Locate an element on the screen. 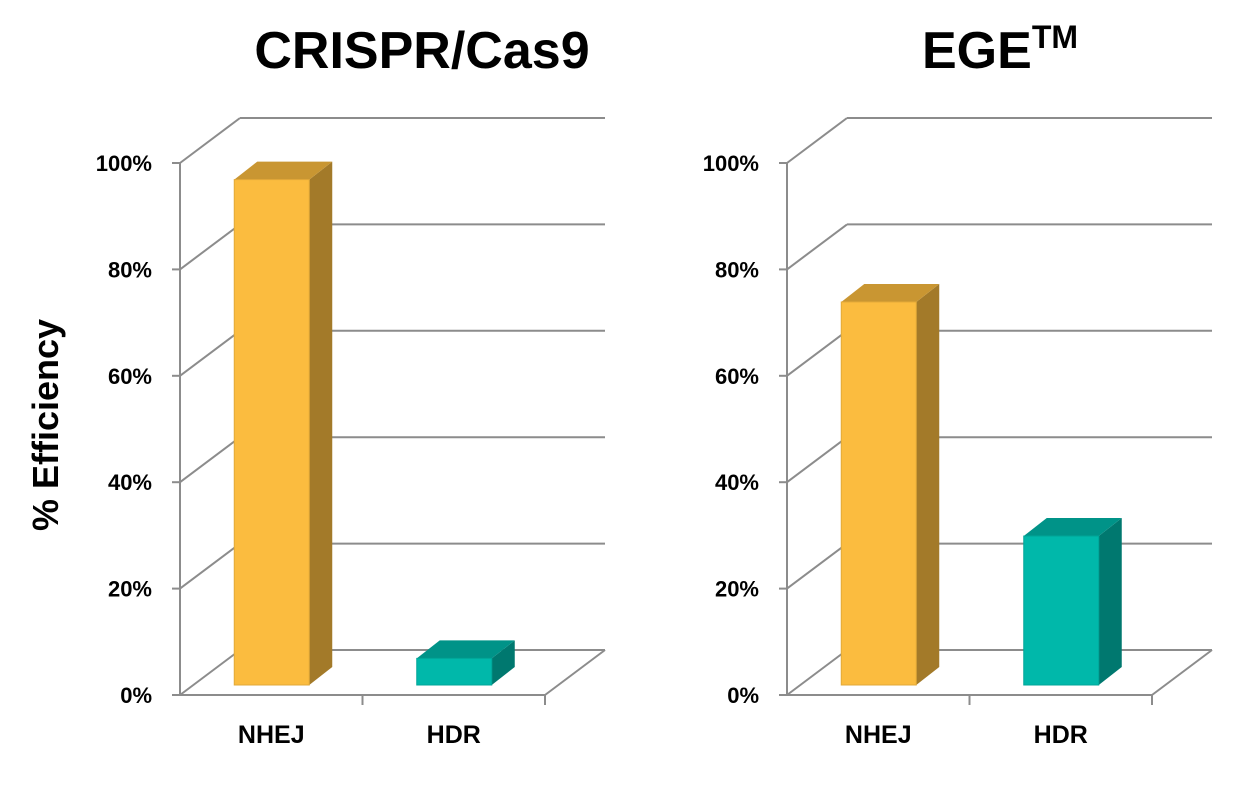 This screenshot has height=800, width=1254. chart-title-ege: EGETM is located at coordinates (1000, 49).